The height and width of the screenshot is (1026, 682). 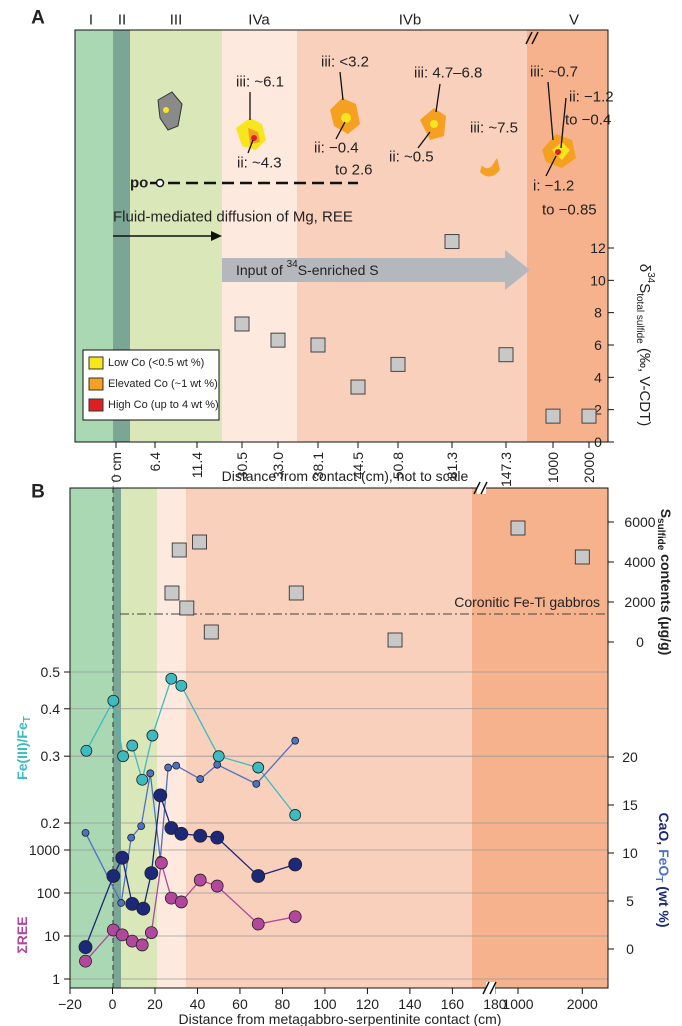 I want to click on zone-label: IVa, so click(x=259, y=20).